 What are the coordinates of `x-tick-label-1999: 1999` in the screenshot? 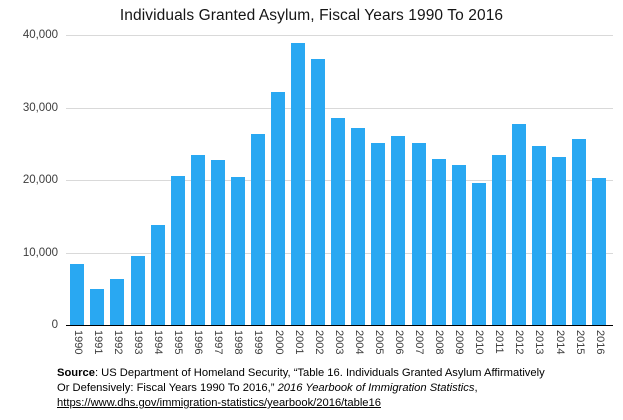 It's located at (258, 342).